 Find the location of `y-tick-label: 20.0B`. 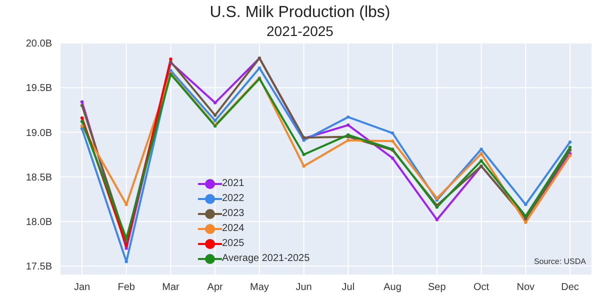

y-tick-label: 20.0B is located at coordinates (39, 44).